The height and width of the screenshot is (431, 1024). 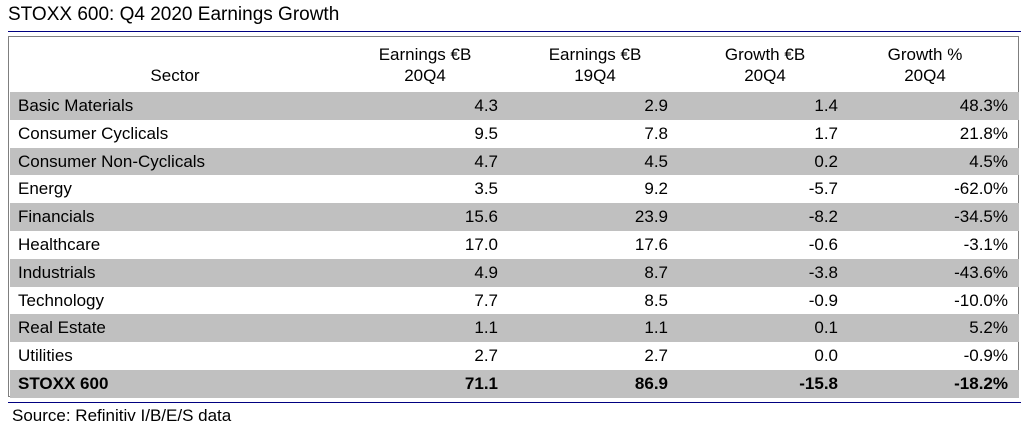 I want to click on cell-earnings-20q4: 15.6, so click(x=481, y=217).